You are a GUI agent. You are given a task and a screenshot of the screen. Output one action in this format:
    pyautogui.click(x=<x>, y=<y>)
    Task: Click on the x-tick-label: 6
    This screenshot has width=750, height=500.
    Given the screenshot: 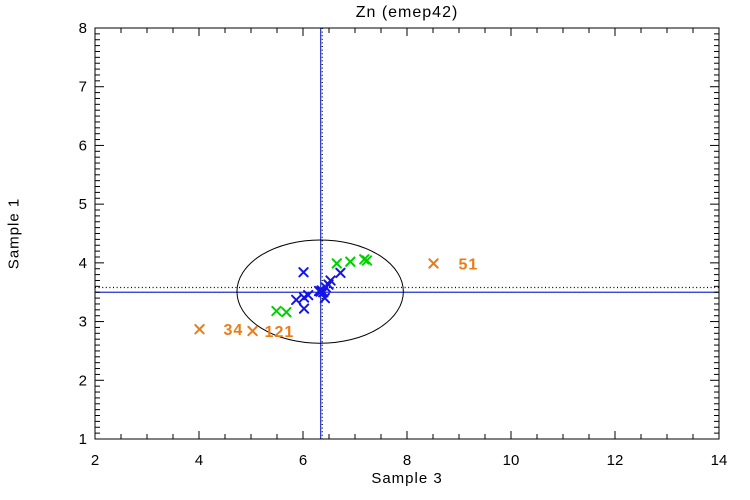 What is the action you would take?
    pyautogui.click(x=303, y=460)
    